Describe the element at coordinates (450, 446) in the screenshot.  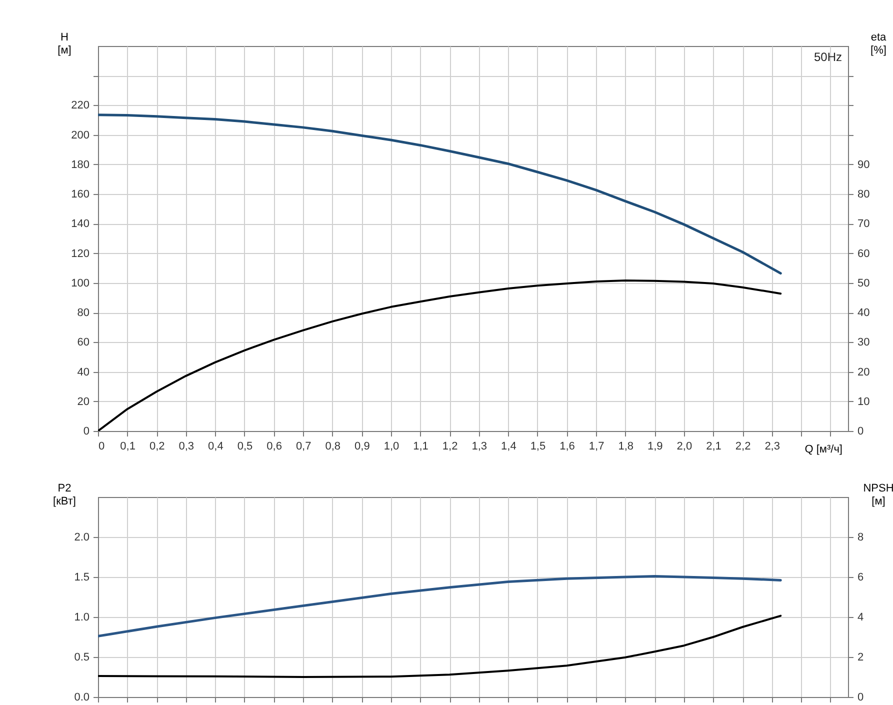
I see `x-tick-label: 1,2` at that location.